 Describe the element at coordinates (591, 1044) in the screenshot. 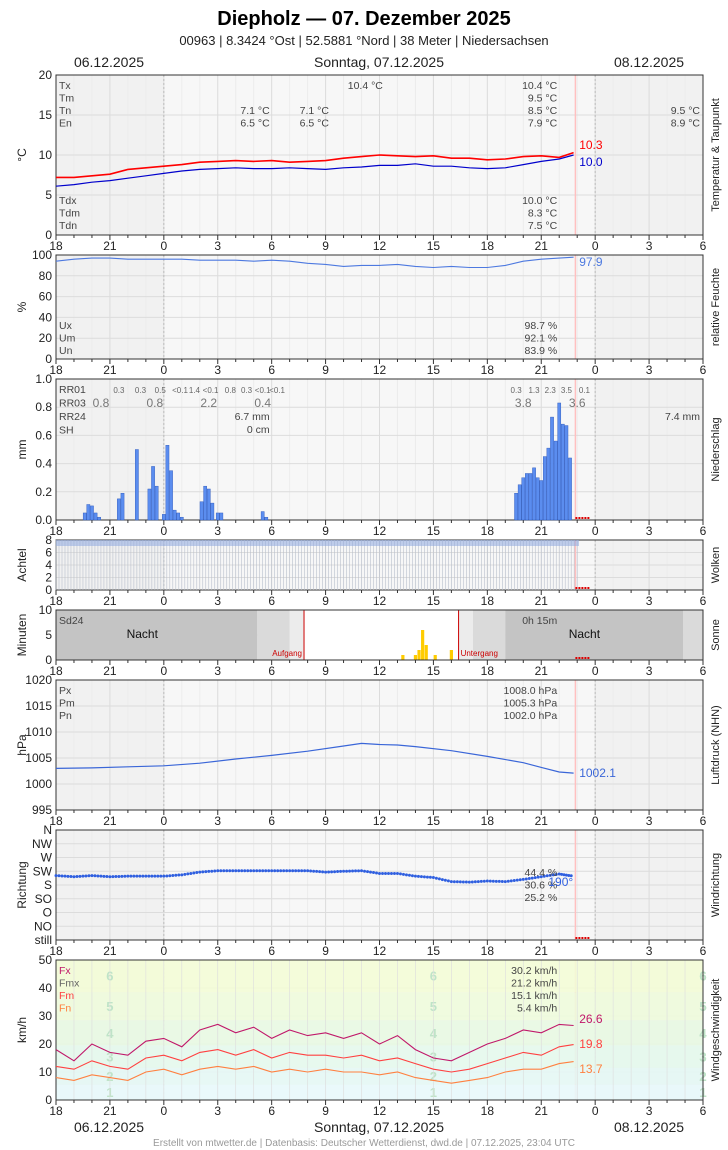

I see `wind-mean-current-value: 19.8` at that location.